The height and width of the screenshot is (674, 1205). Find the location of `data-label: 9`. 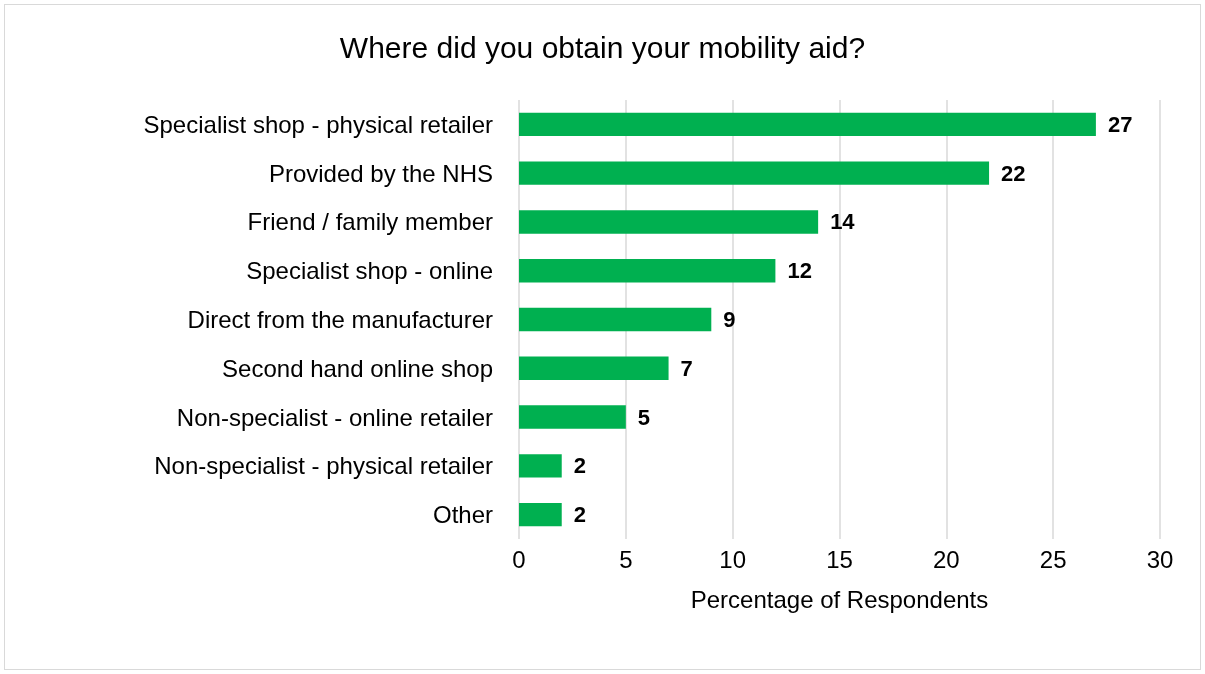

data-label: 9 is located at coordinates (729, 319).